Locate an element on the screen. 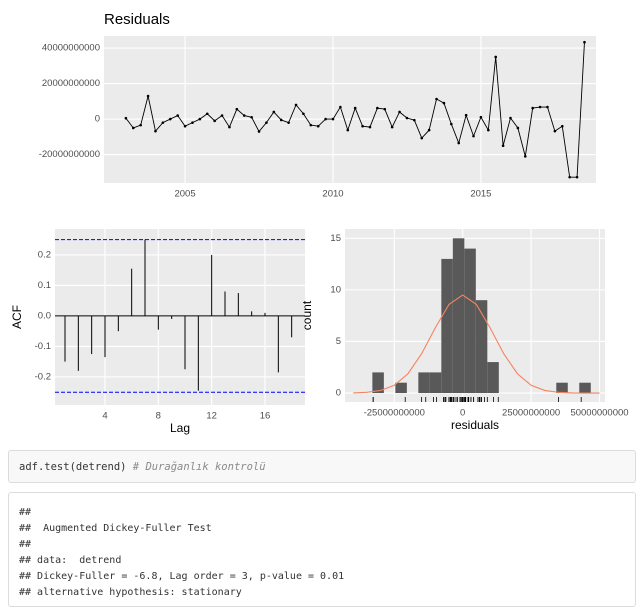 This screenshot has width=638, height=614. y-tick-label: 40000000000 is located at coordinates (71, 48).